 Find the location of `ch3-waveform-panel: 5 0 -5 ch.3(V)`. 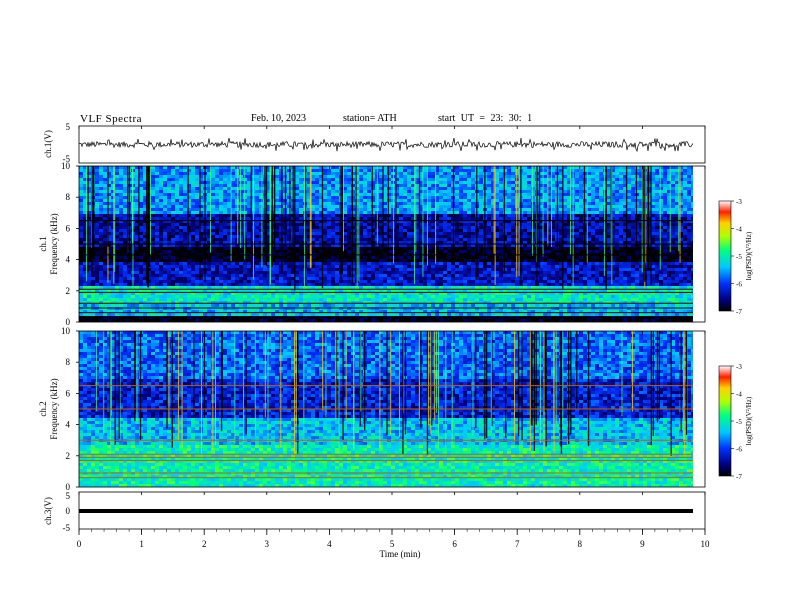

ch3-waveform-panel: 5 0 -5 ch.3(V) is located at coordinates (374, 512).